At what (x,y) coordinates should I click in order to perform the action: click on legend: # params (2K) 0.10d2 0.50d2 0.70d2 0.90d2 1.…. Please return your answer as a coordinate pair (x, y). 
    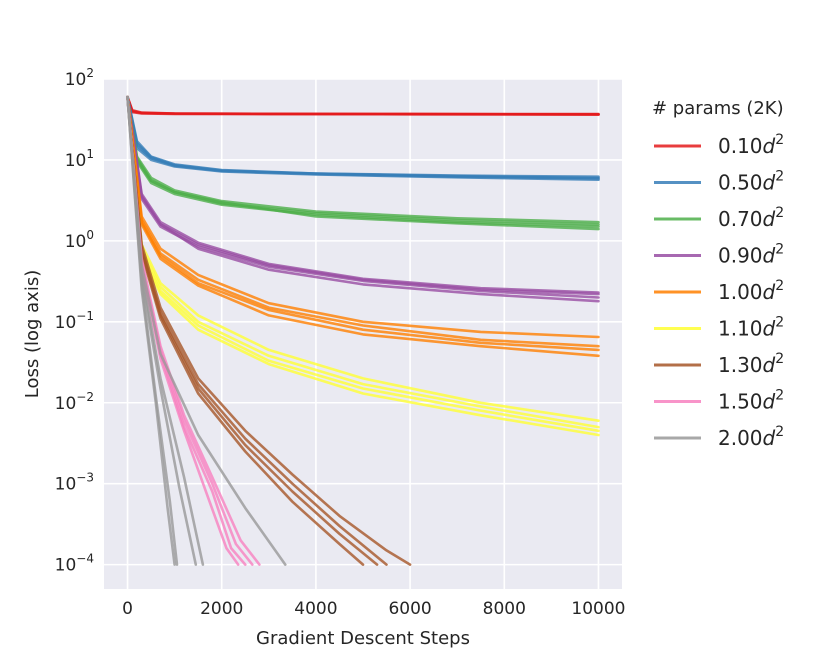
    Looking at the image, I should click on (718, 274).